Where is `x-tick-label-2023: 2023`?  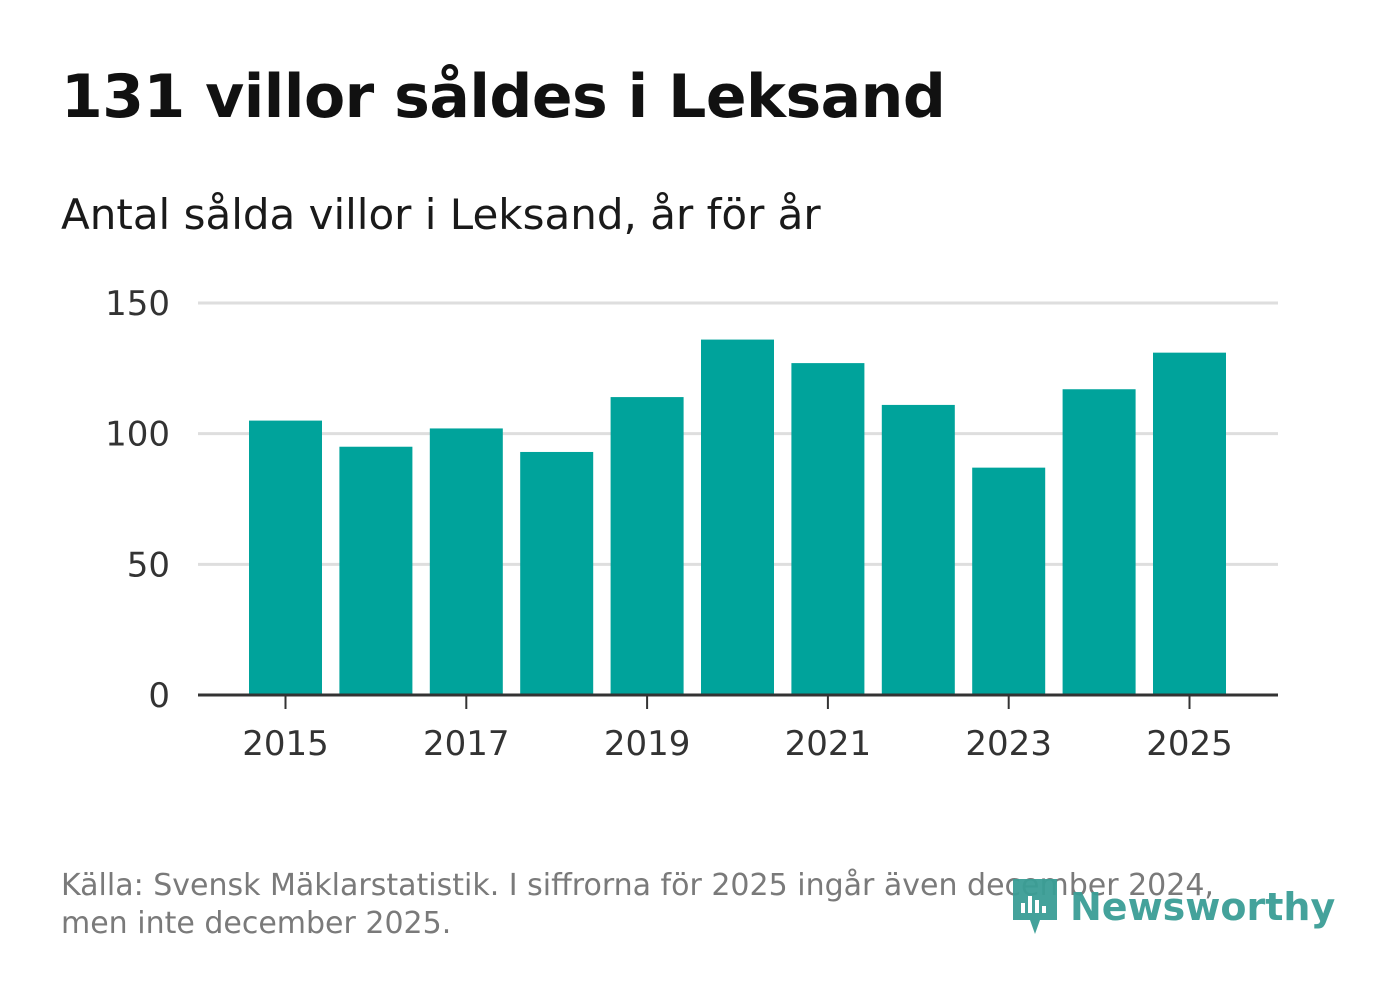
x-tick-label-2023: 2023 is located at coordinates (1008, 744).